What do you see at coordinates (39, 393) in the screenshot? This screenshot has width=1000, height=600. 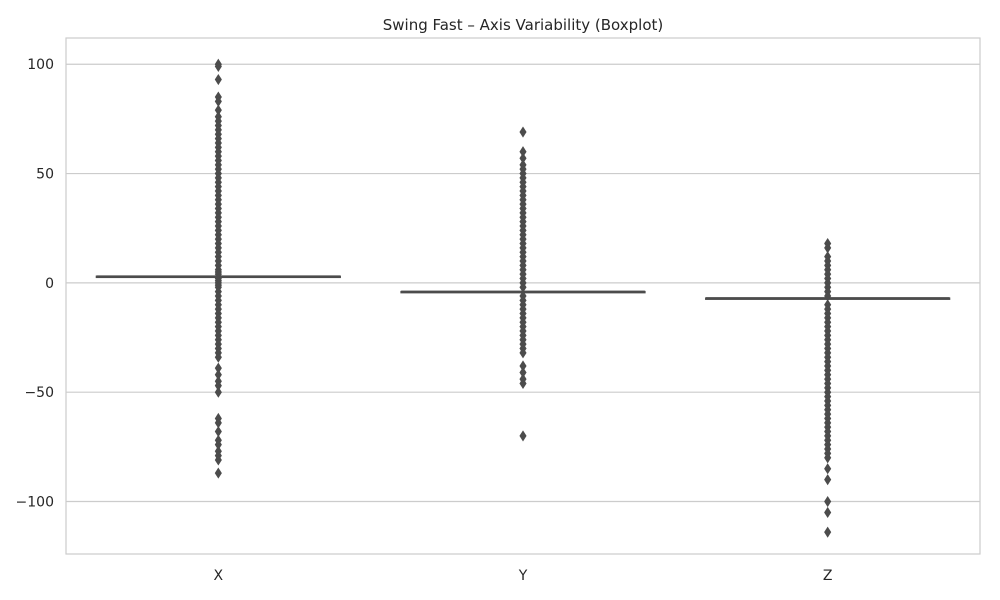 I see `y-tick-label: −50` at bounding box center [39, 393].